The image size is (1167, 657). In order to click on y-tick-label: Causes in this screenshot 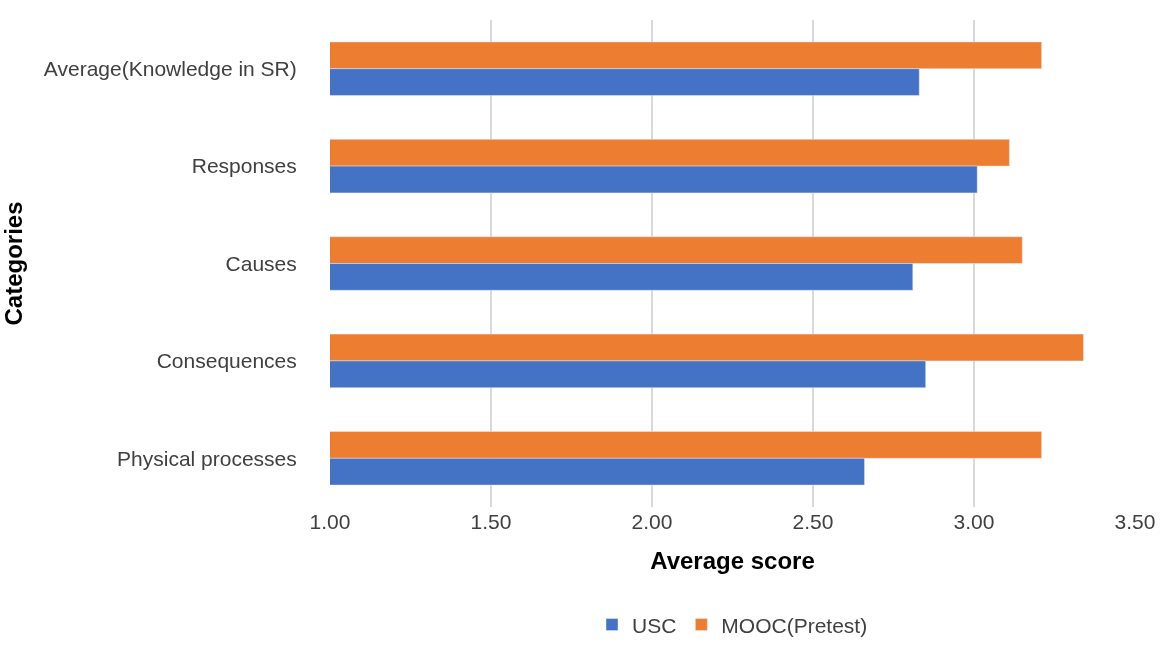, I will do `click(261, 263)`.